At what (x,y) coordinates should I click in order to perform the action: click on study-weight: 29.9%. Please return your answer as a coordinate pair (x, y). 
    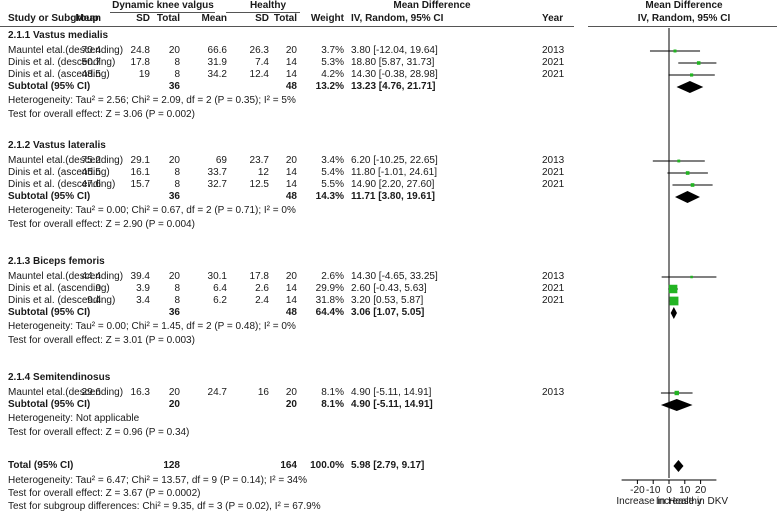
    Looking at the image, I should click on (329, 288).